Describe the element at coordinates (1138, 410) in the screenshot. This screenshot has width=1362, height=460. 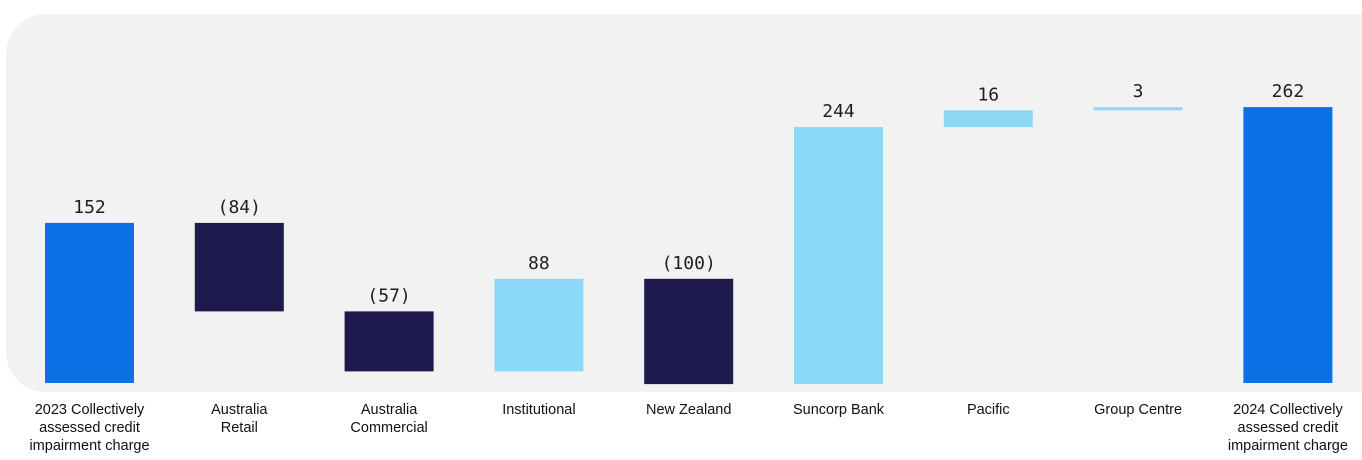
I see `category-label-7: Group Centre` at that location.